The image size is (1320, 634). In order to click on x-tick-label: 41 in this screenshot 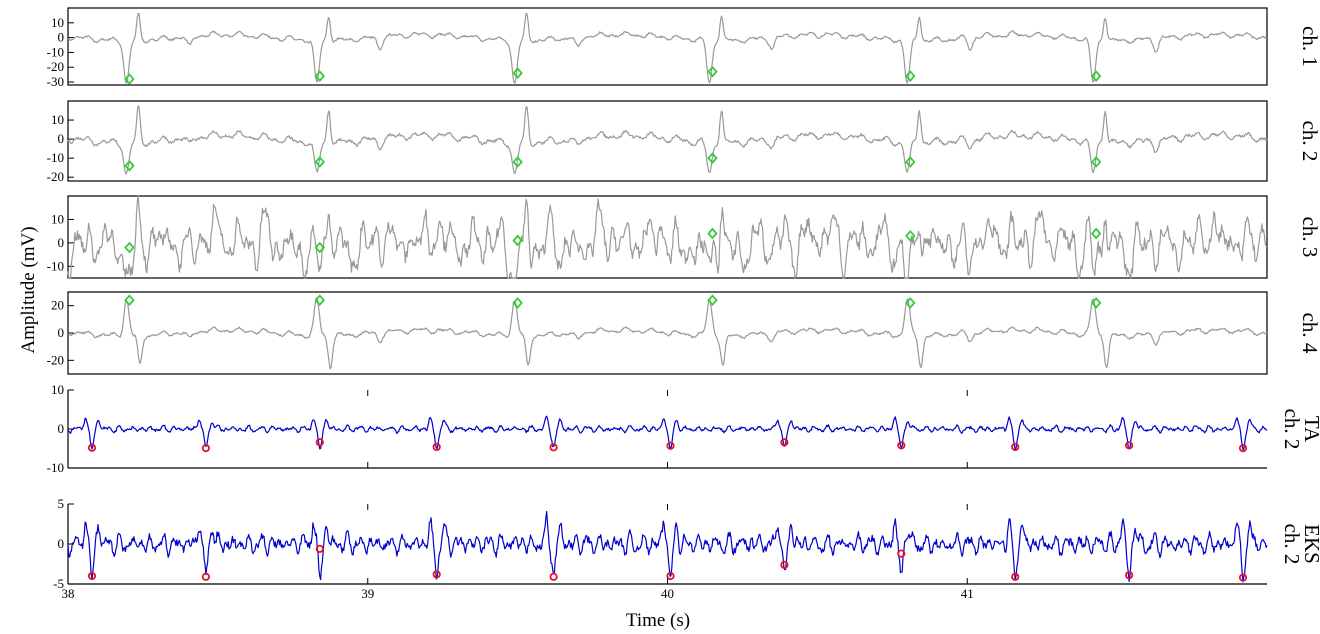, I will do `click(967, 593)`.